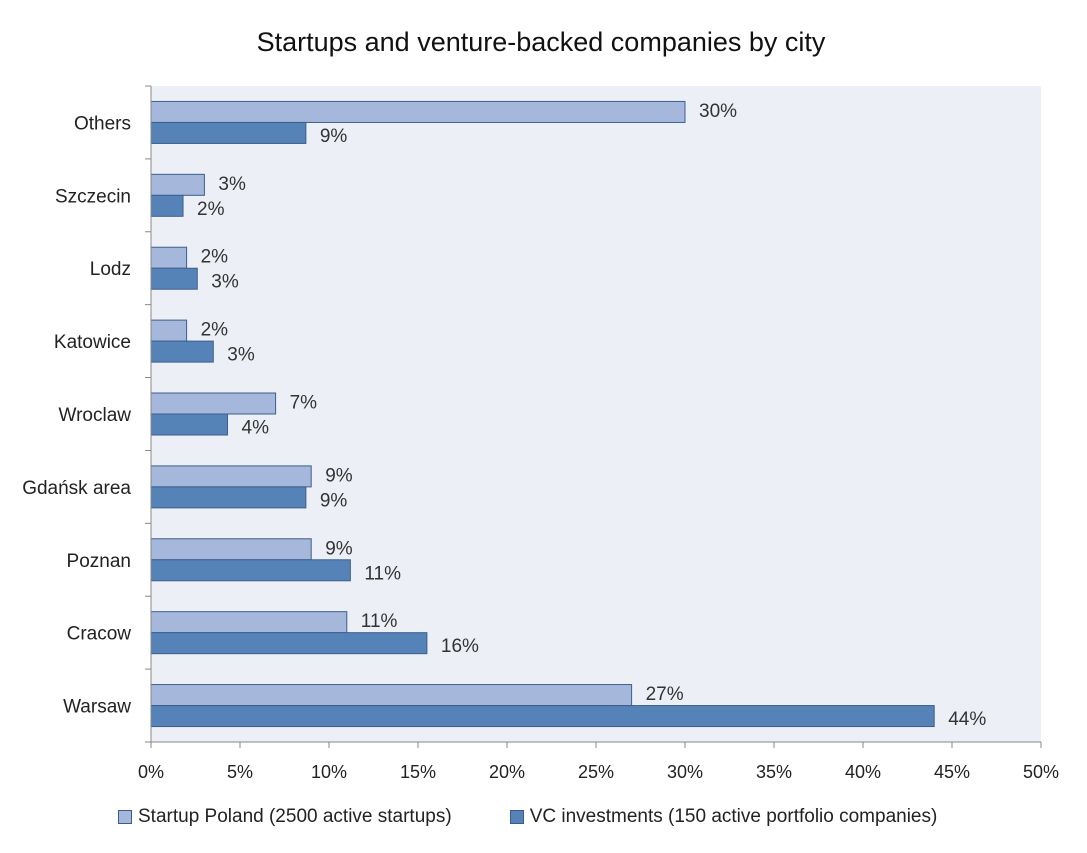  I want to click on legend-swatch-vc-investments, so click(516, 817).